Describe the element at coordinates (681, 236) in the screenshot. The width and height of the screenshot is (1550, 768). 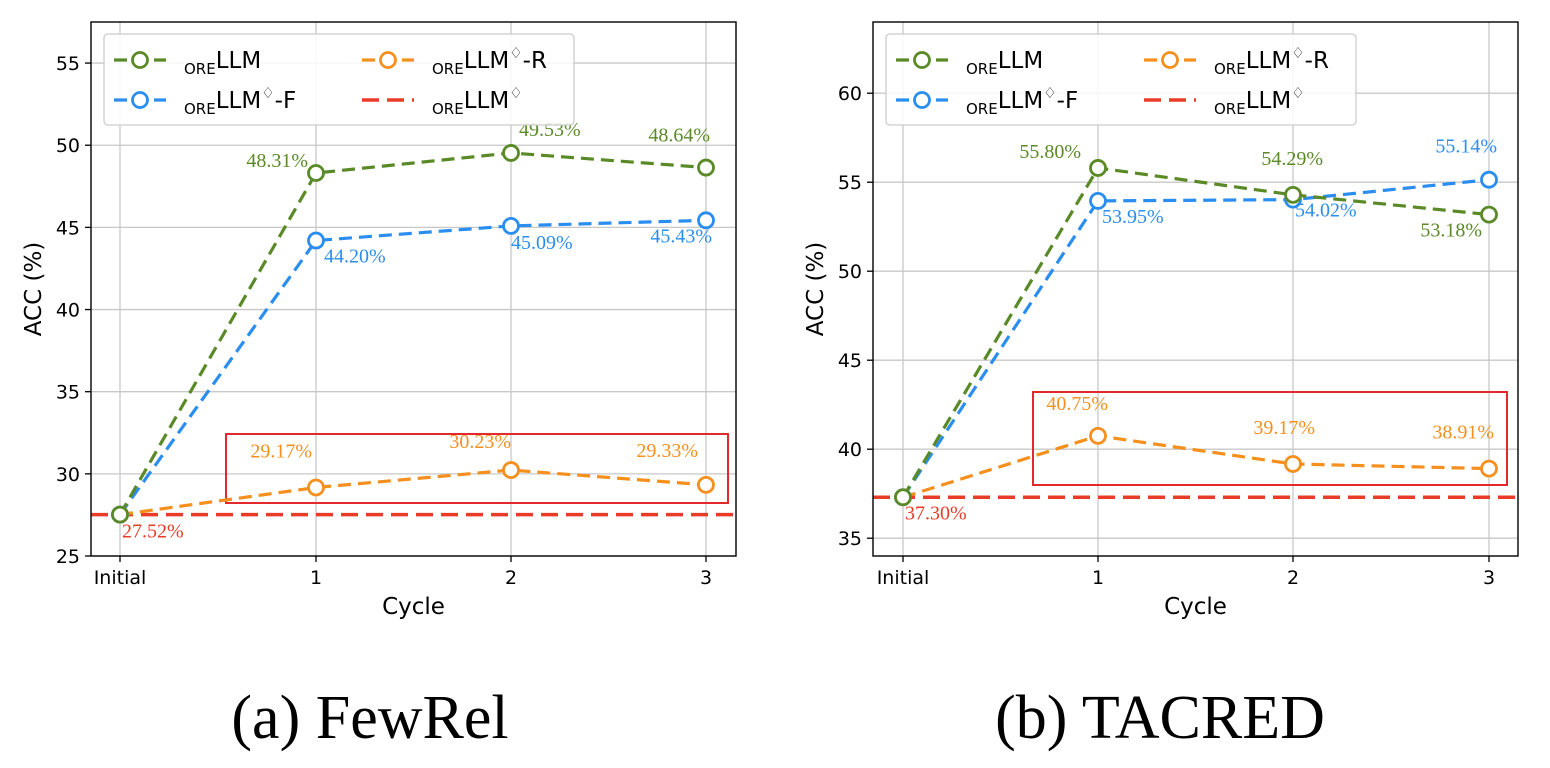
I see `data-label-blue-3: 45.43%` at that location.